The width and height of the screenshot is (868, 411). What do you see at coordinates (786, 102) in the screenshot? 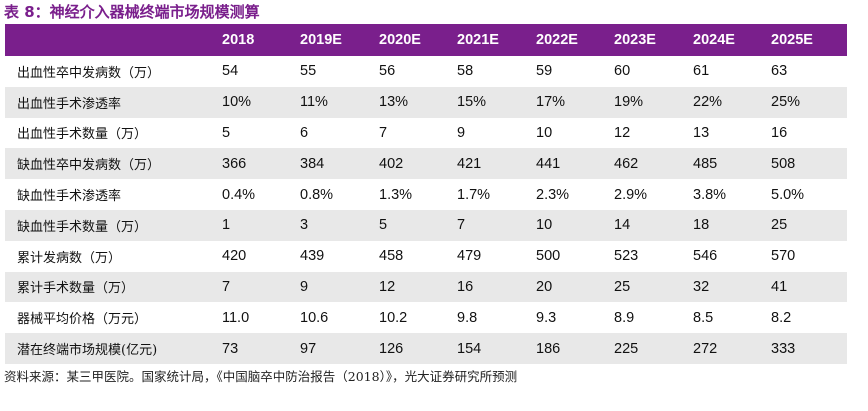
I see `table-cell: 25%` at bounding box center [786, 102].